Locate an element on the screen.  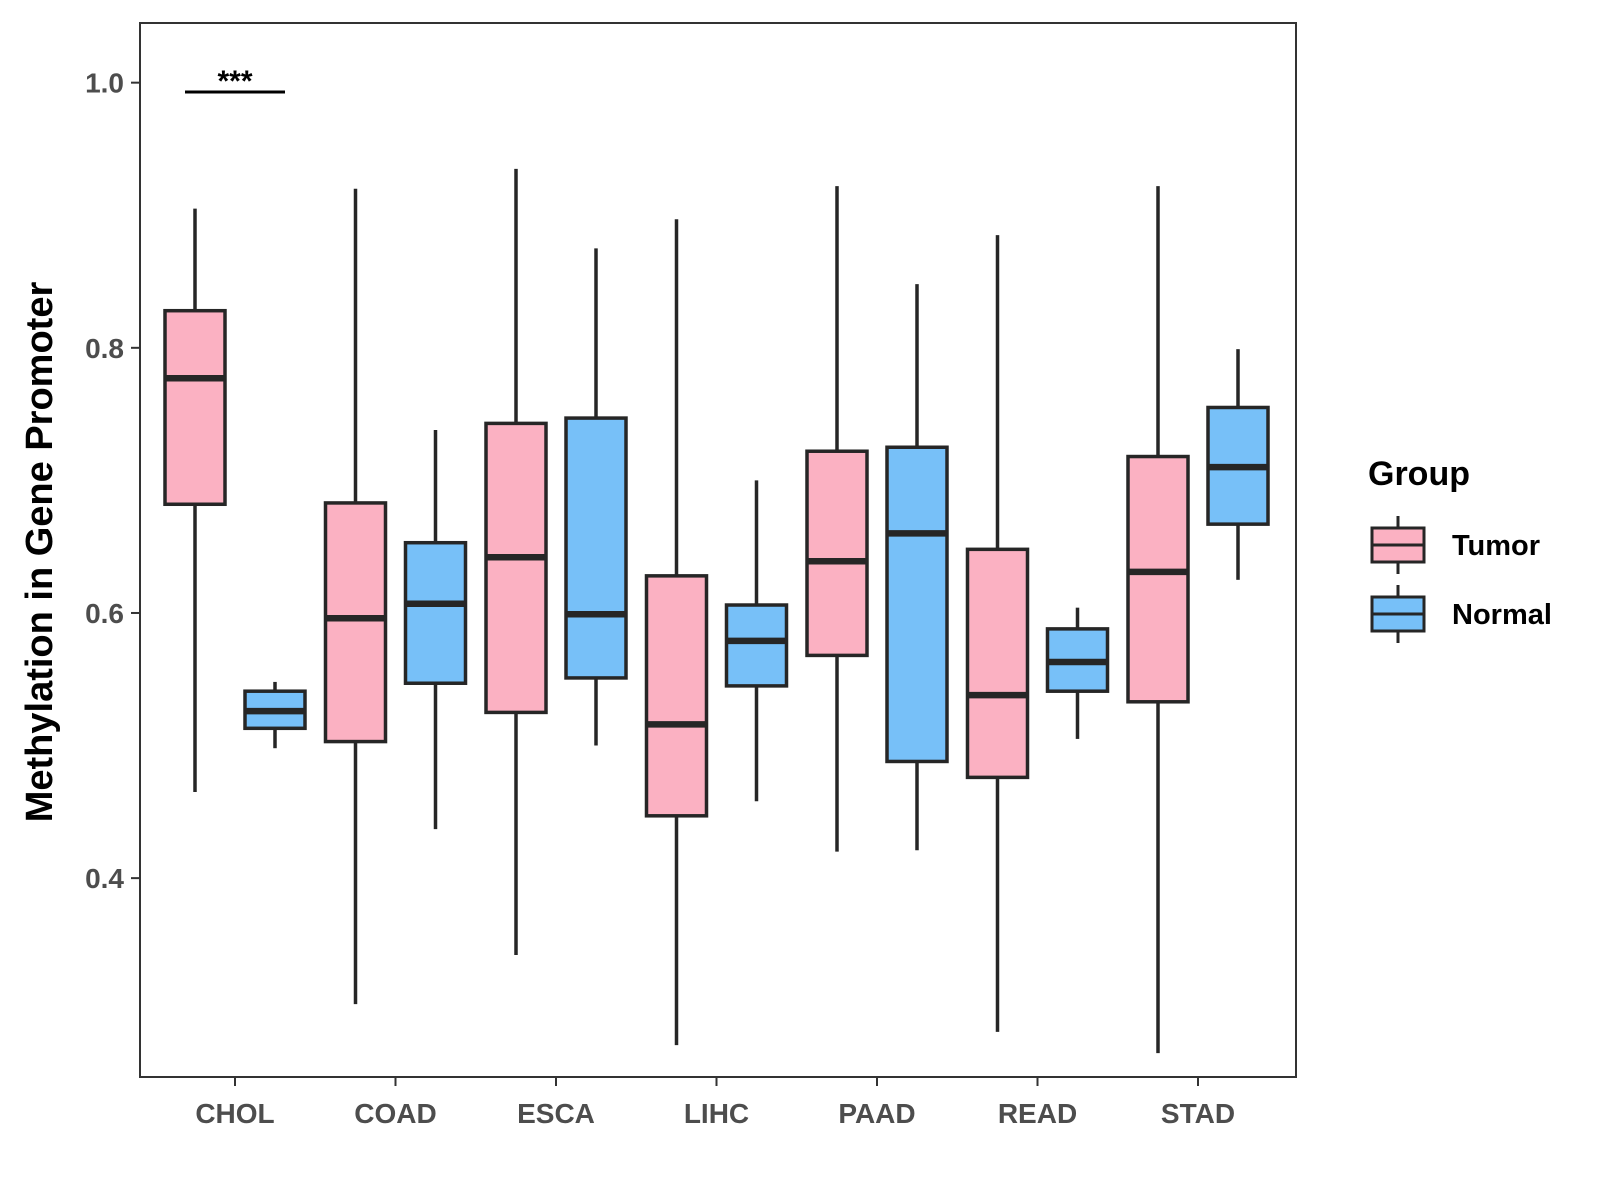
x-tick-label: STAD is located at coordinates (1198, 1113).